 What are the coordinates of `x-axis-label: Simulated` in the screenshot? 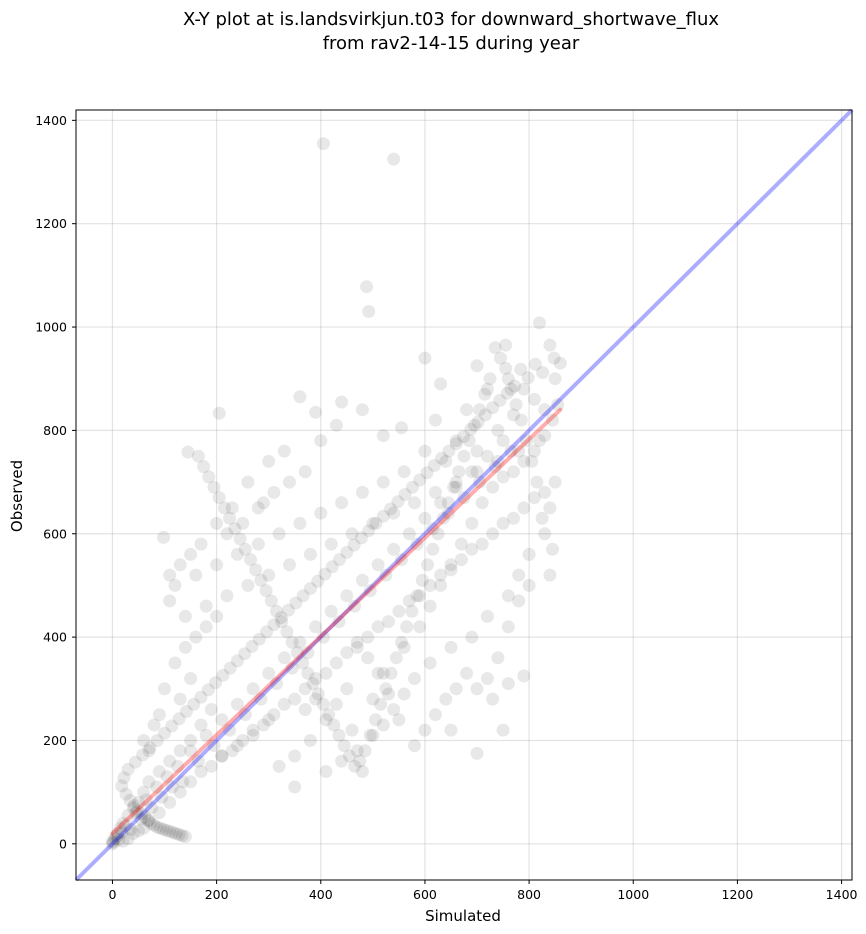 It's located at (463, 916).